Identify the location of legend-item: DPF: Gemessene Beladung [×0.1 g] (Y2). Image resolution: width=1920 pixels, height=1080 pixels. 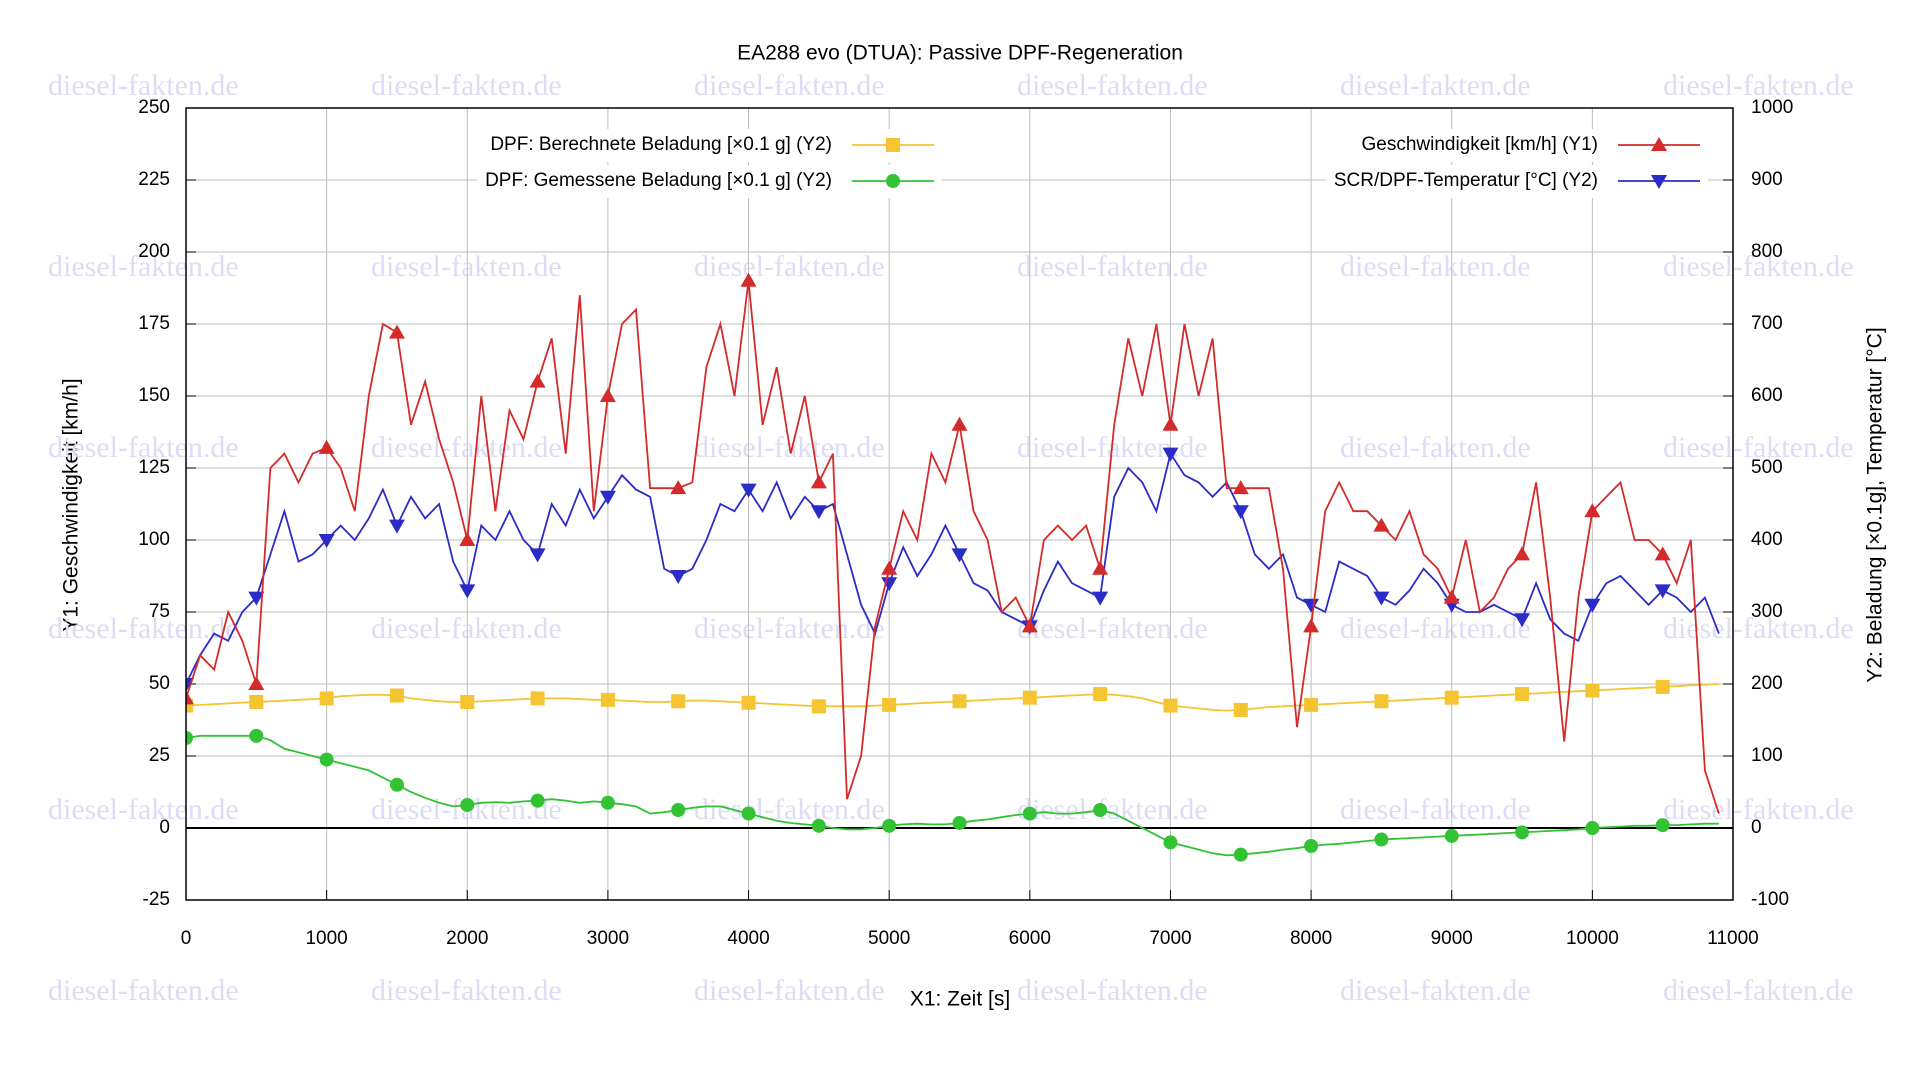
(709, 181).